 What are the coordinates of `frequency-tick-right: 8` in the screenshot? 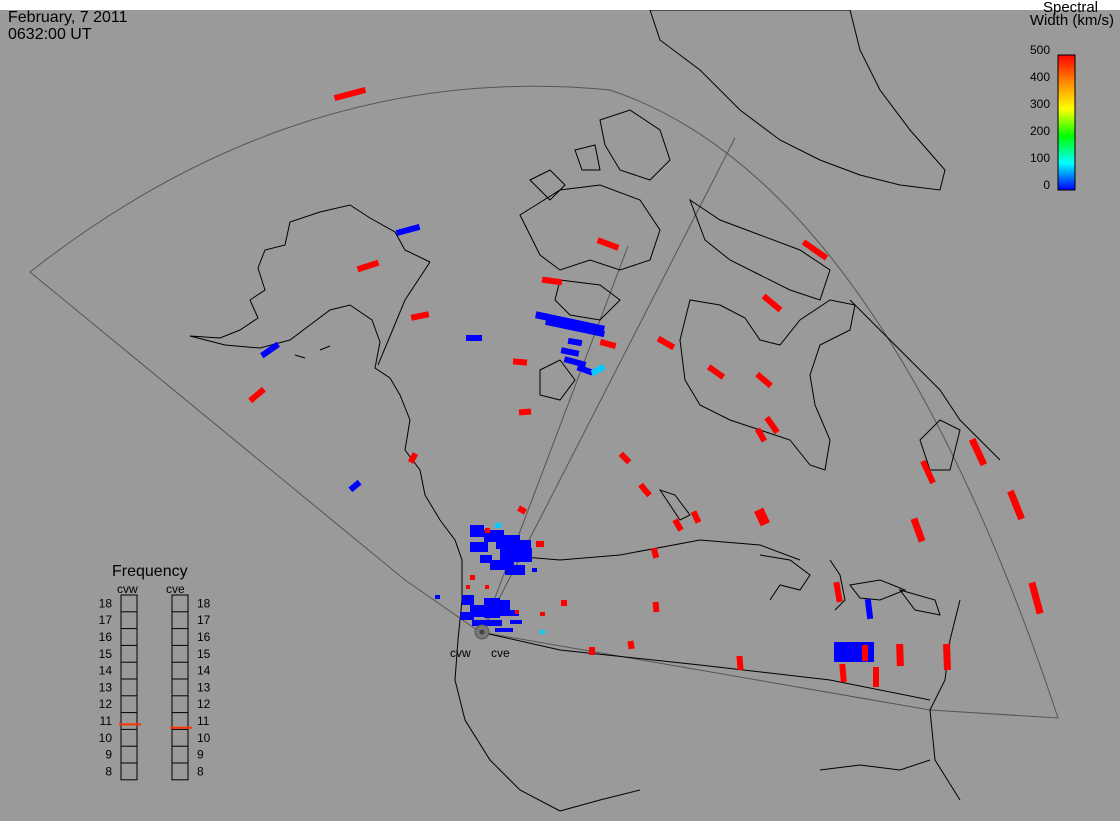 It's located at (200, 771).